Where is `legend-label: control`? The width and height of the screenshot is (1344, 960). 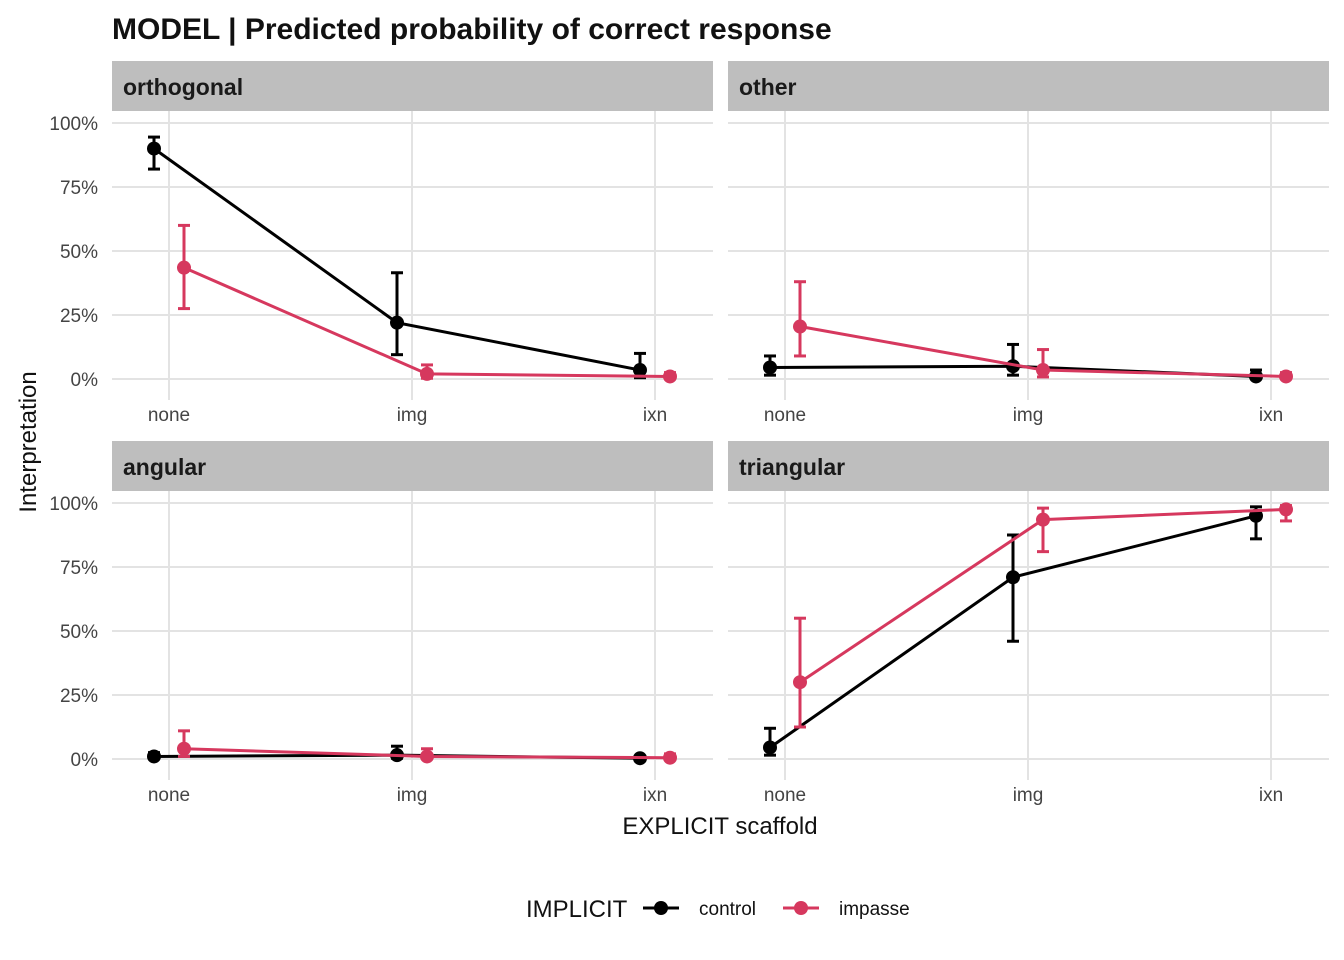
legend-label: control is located at coordinates (727, 909).